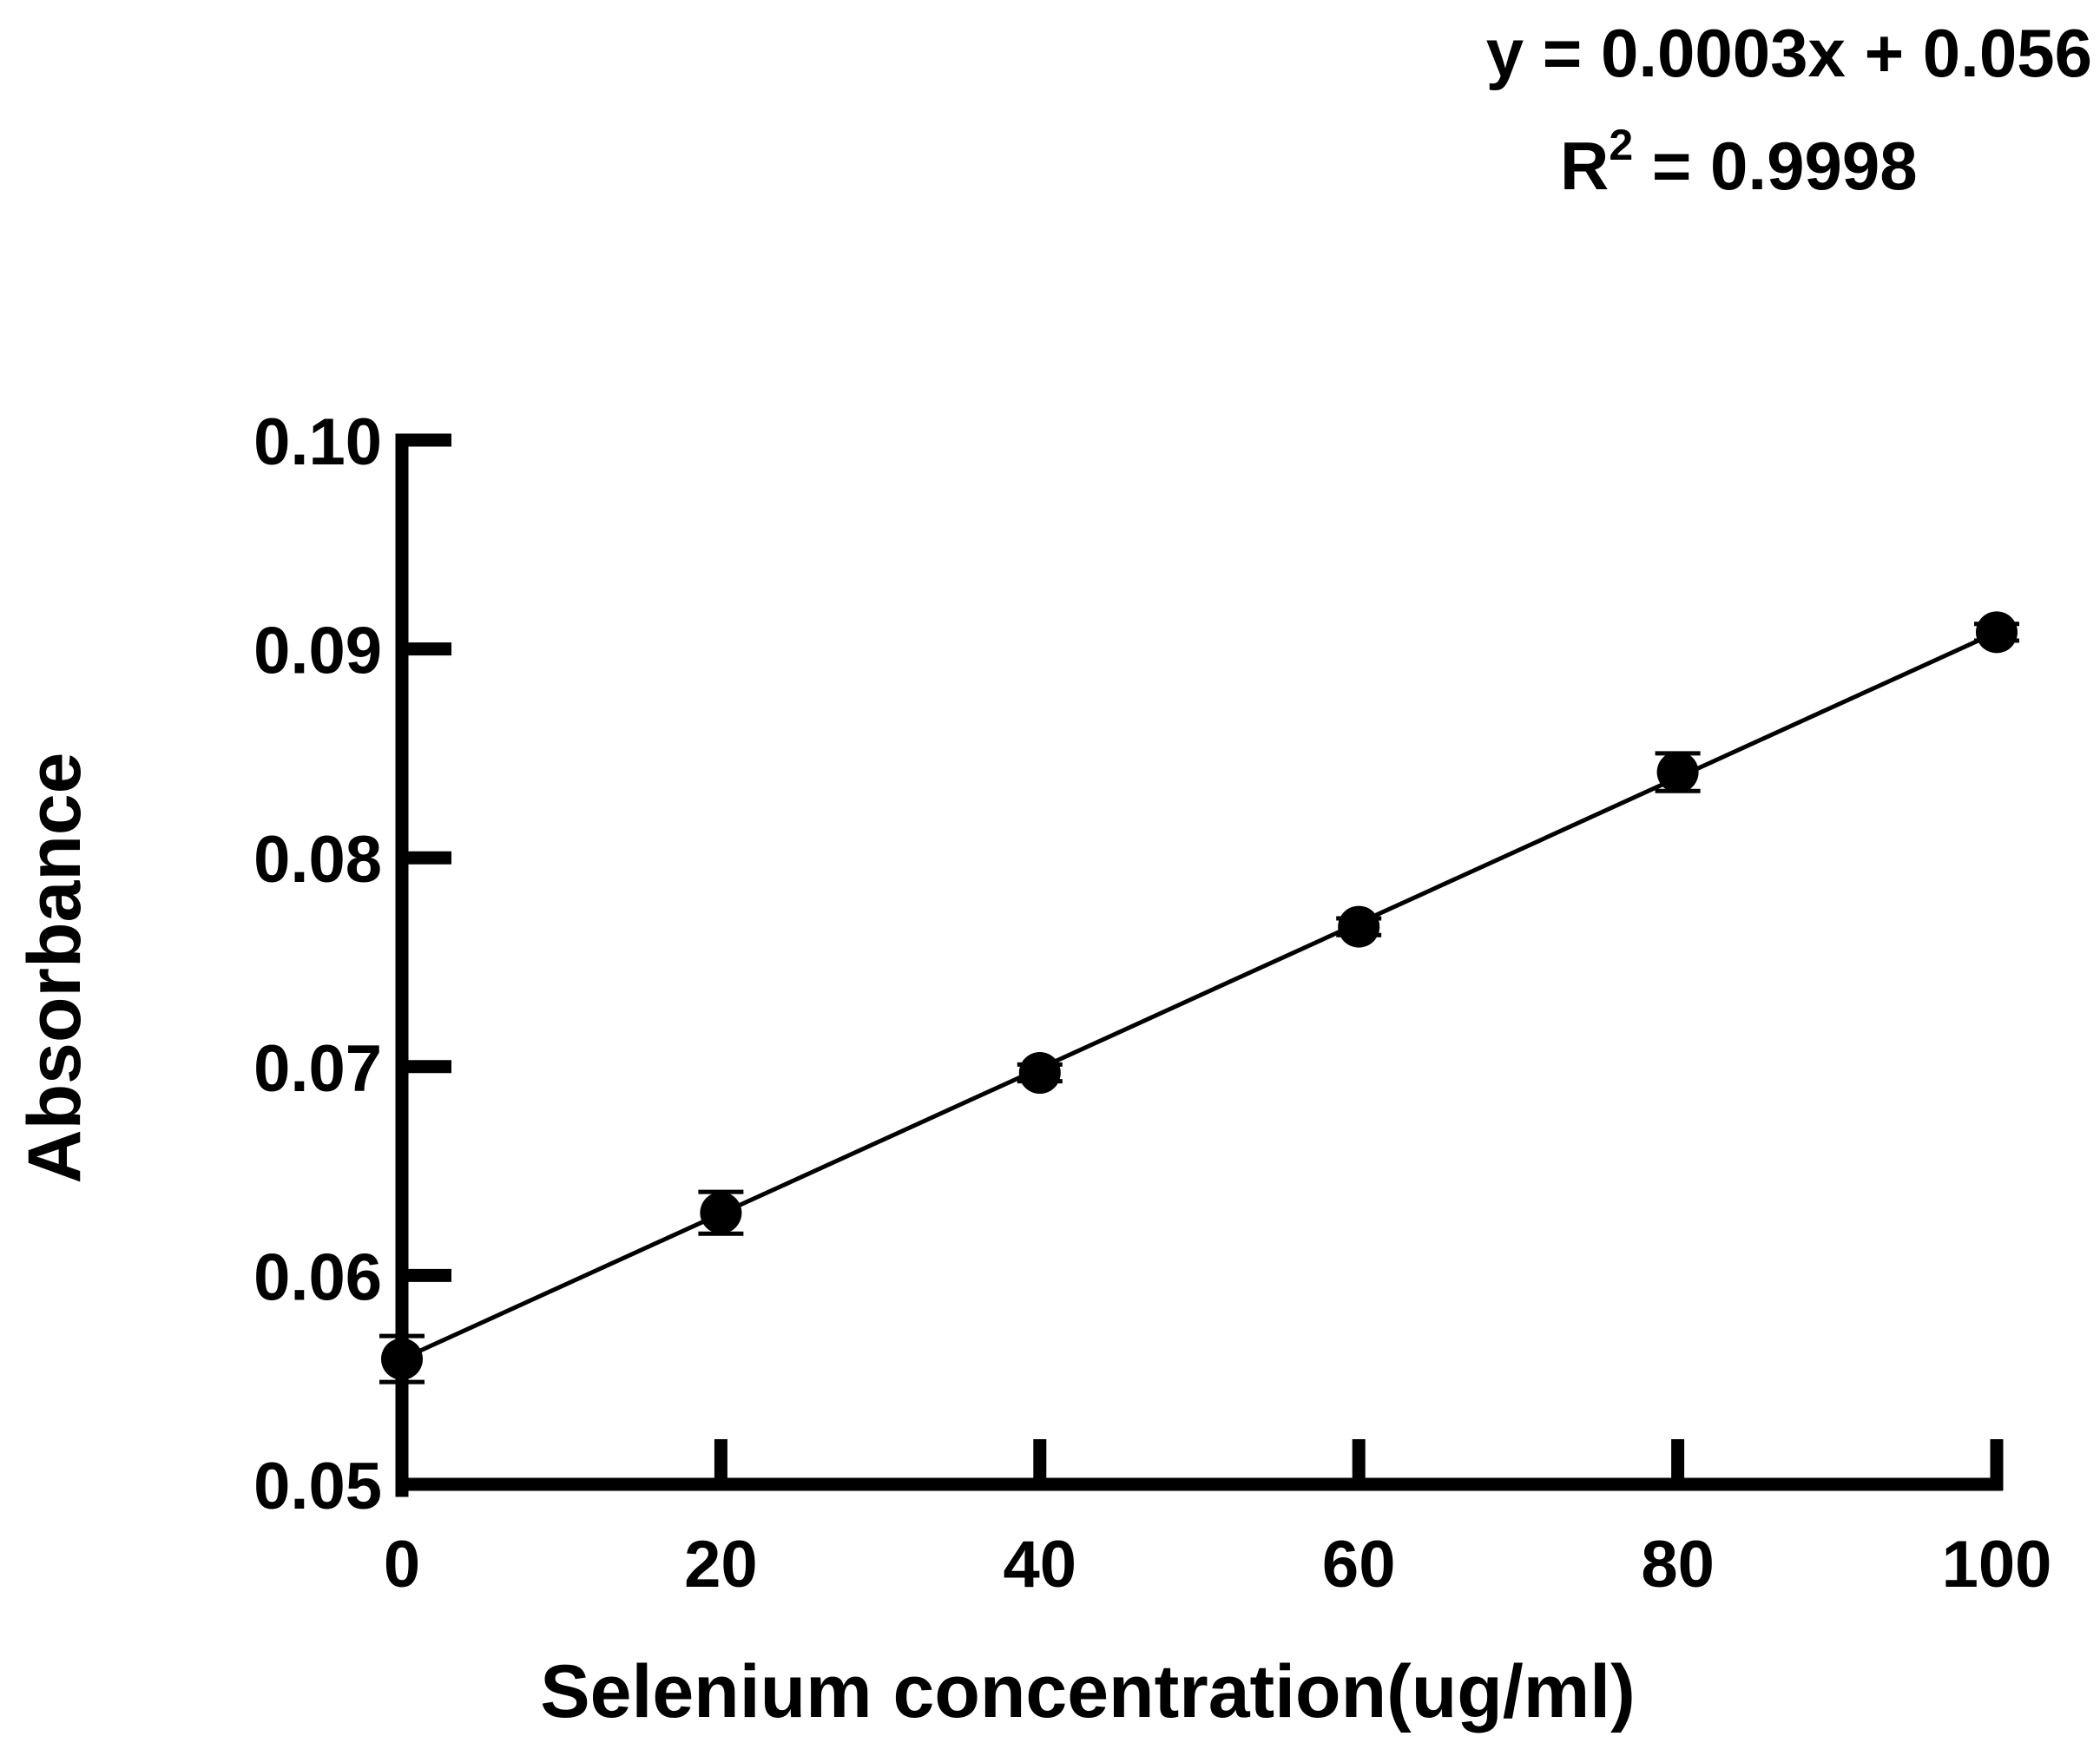 The image size is (2100, 1743). What do you see at coordinates (317, 1069) in the screenshot?
I see `y-tick-label: 0.07` at bounding box center [317, 1069].